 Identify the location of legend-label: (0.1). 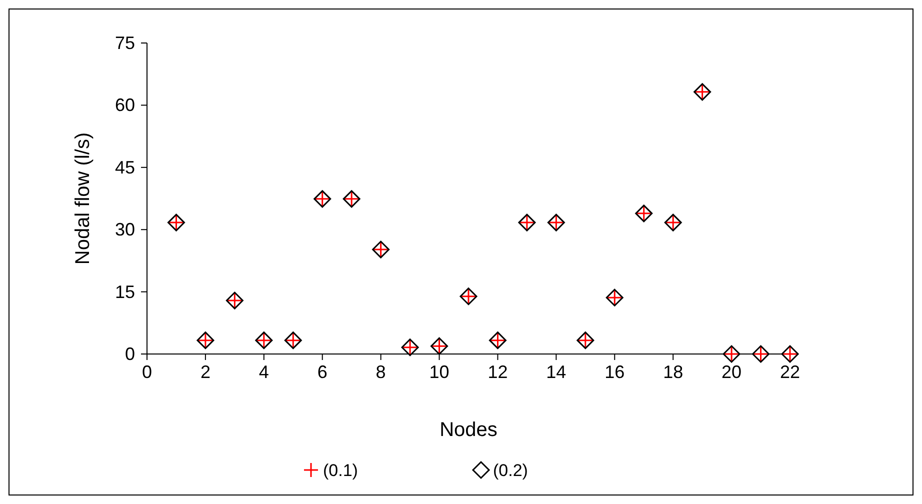
(340, 470).